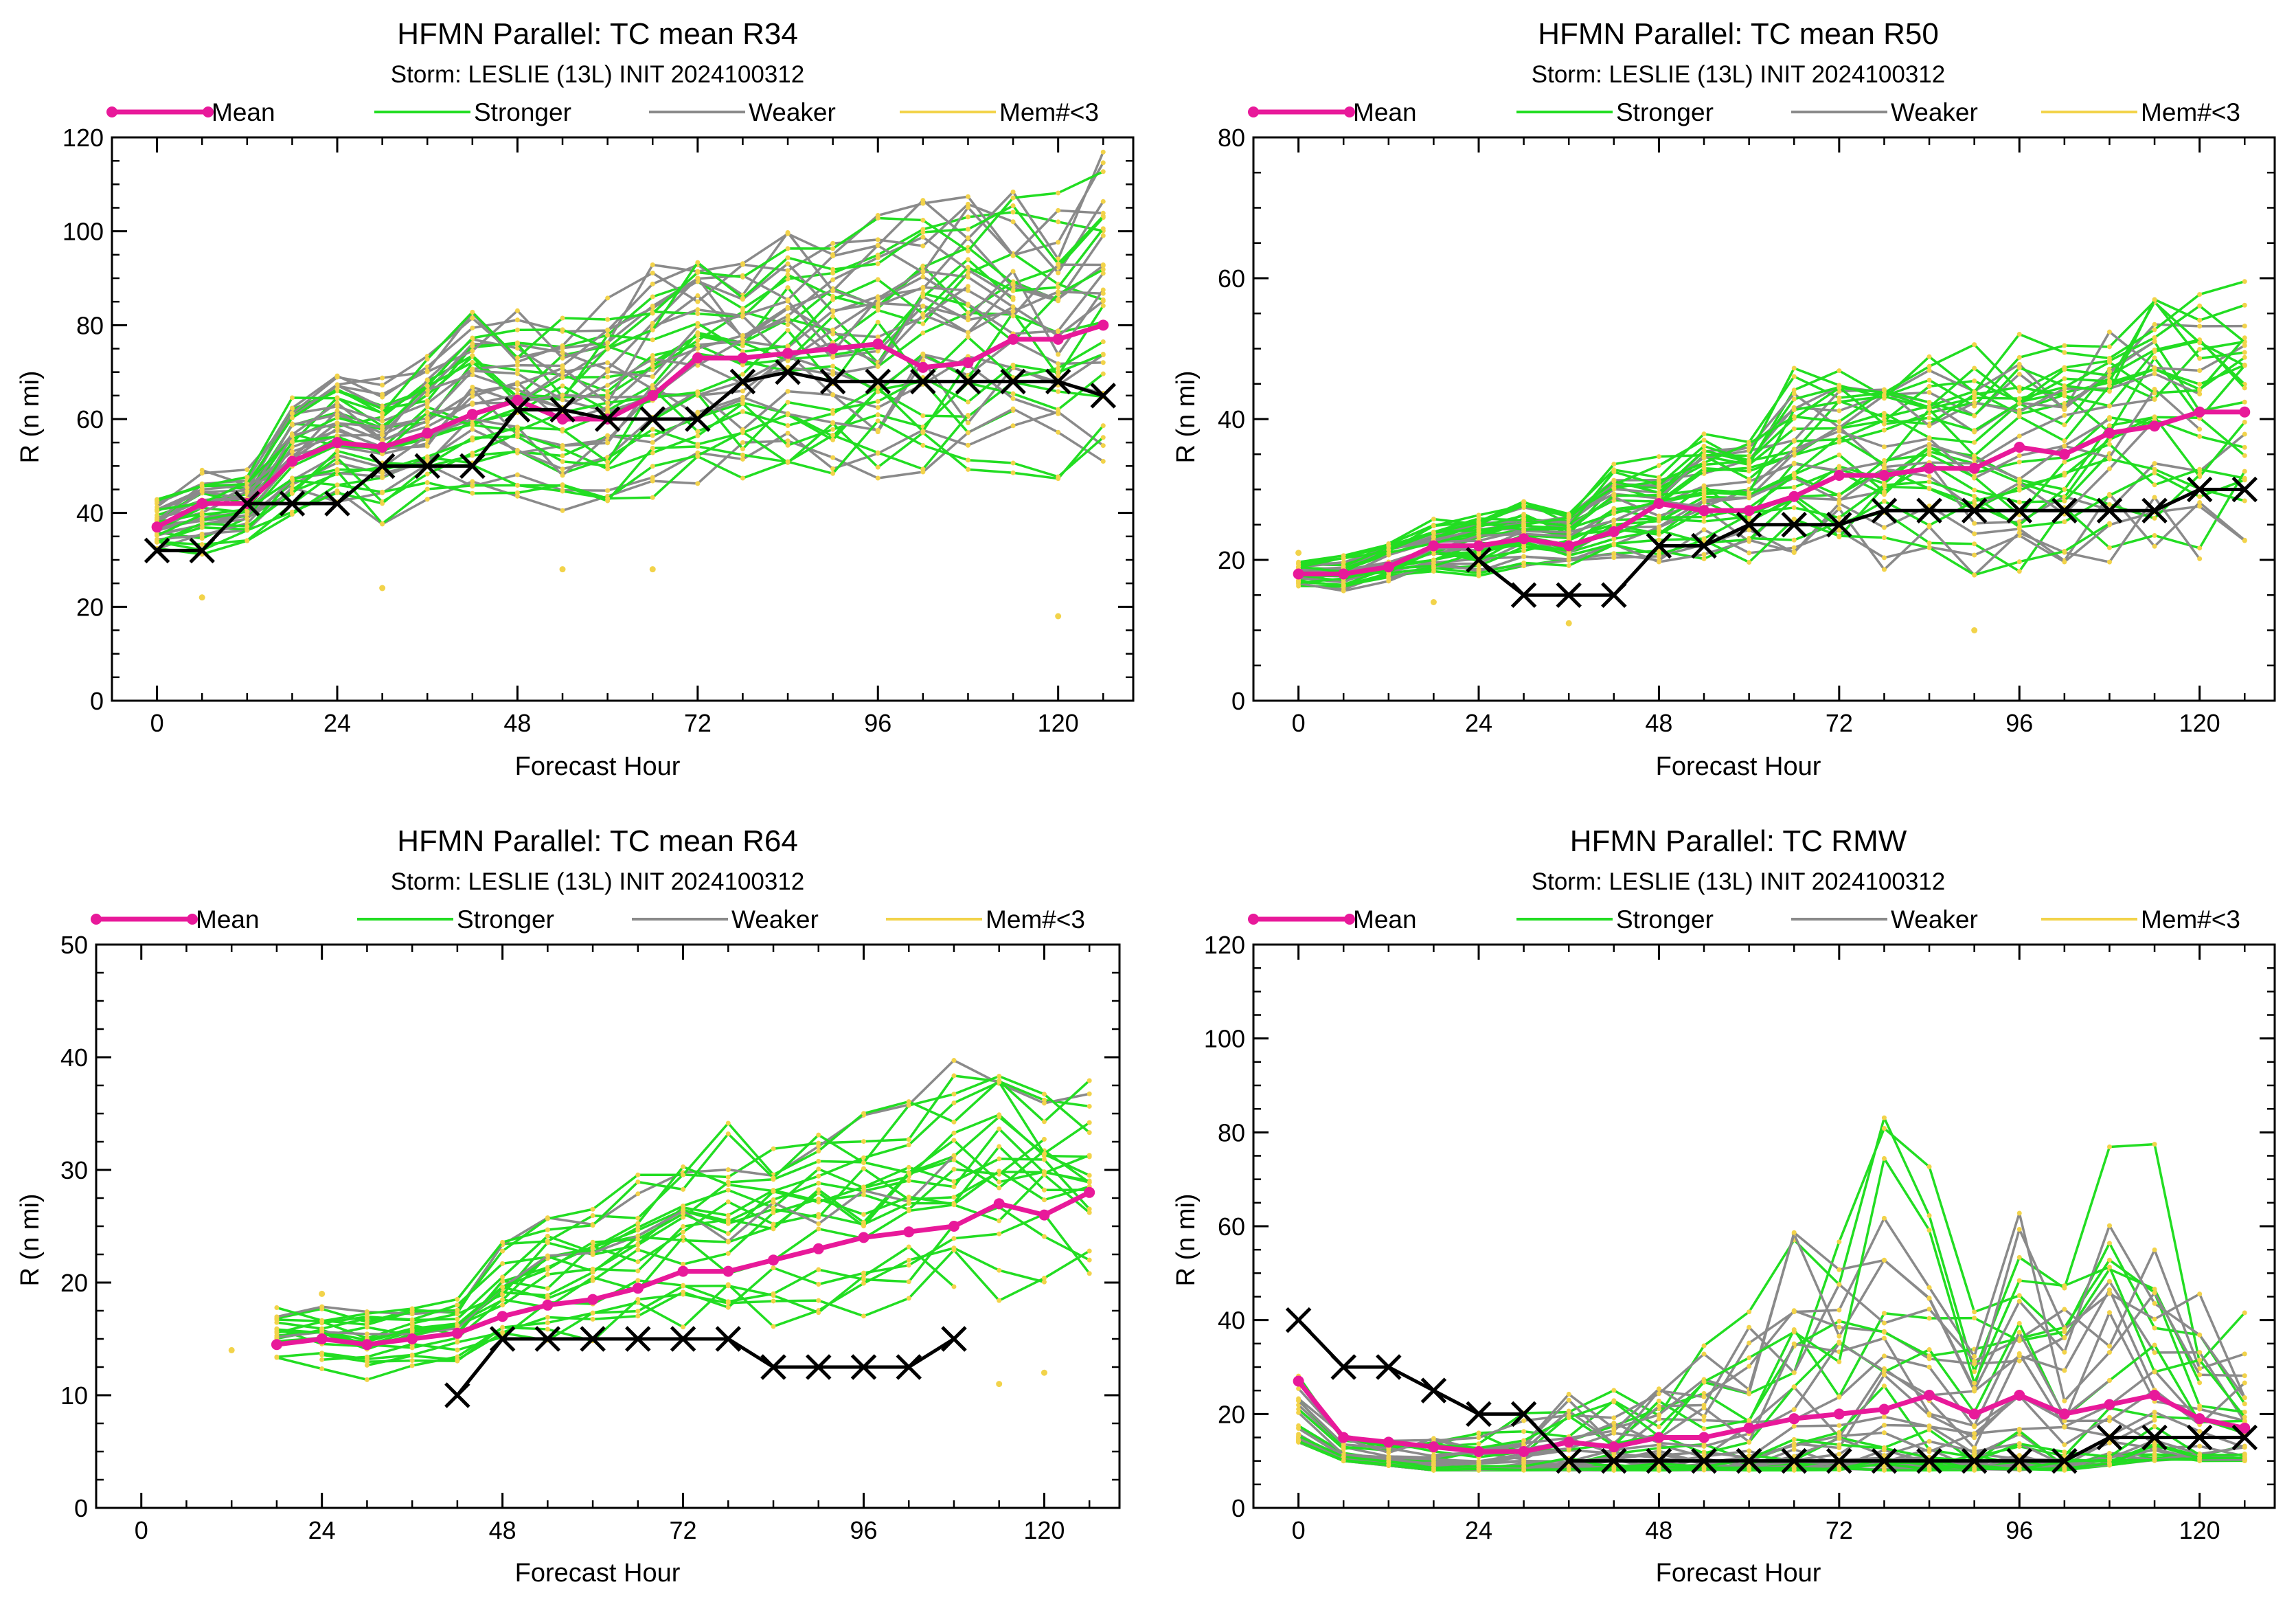 This screenshot has height=1613, width=2296. Describe the element at coordinates (1934, 112) in the screenshot. I see `legend-label-weaker: Weaker` at that location.